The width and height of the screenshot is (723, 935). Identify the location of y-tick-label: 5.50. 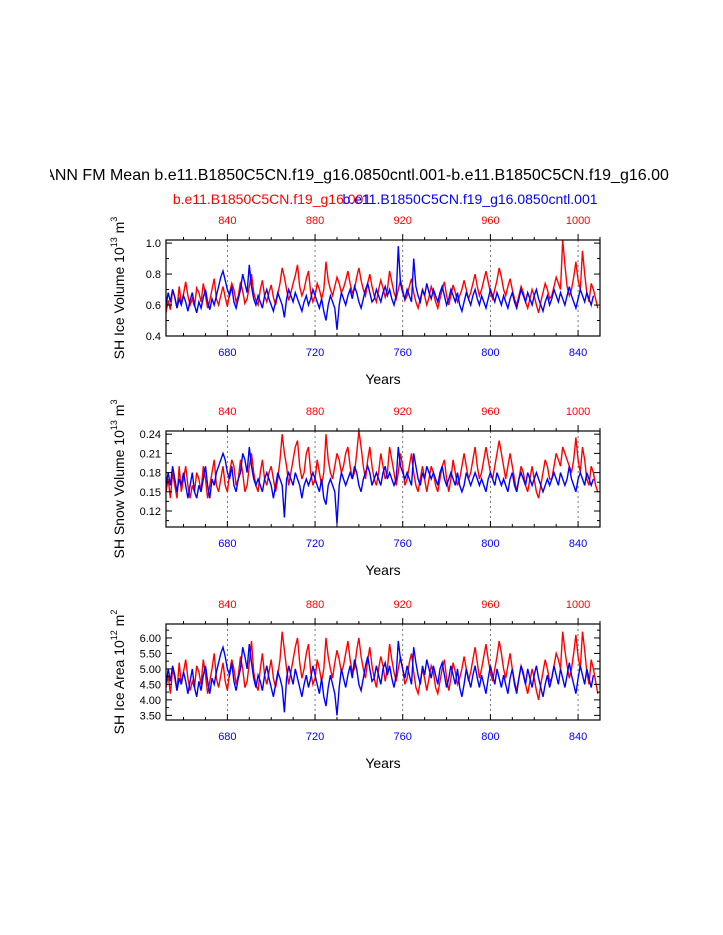
(150, 654).